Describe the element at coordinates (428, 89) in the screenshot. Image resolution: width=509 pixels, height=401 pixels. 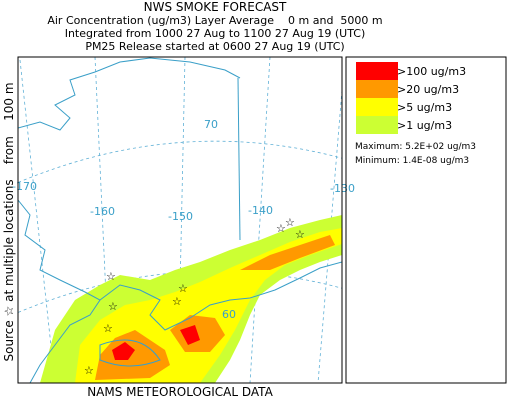
I see `legend-label: >20 ug/m3` at that location.